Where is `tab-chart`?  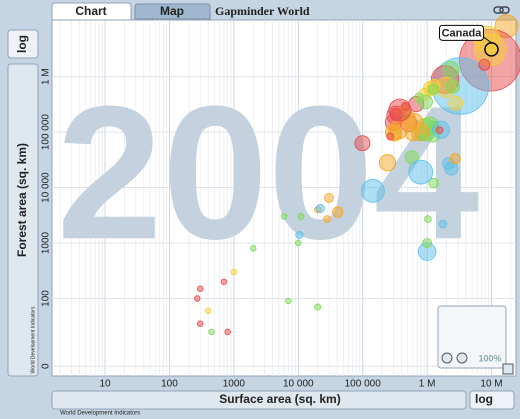
tab-chart is located at coordinates (91, 11).